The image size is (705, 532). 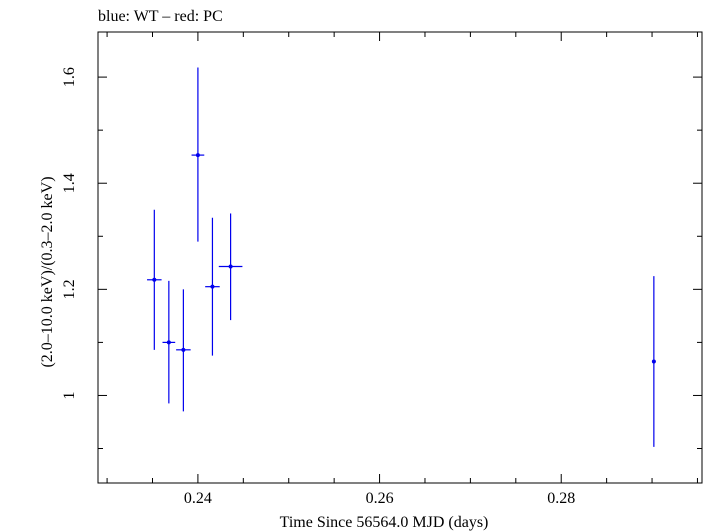 I want to click on chart-title: blue: WT – red: PC, so click(x=160, y=16).